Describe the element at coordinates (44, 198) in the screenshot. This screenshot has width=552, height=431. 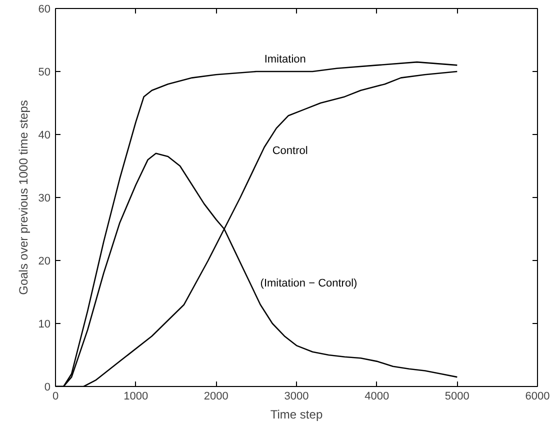
I see `y-tick-label: 30` at that location.